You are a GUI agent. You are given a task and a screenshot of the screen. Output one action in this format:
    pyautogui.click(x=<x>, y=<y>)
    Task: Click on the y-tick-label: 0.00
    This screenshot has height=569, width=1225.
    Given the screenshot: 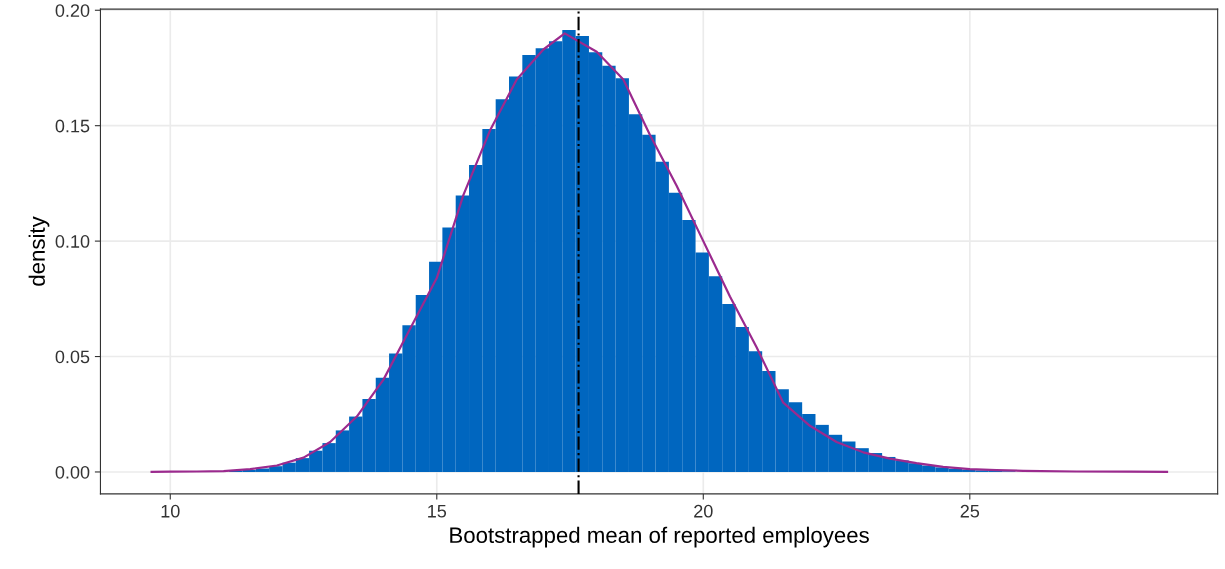 What is the action you would take?
    pyautogui.click(x=72, y=472)
    